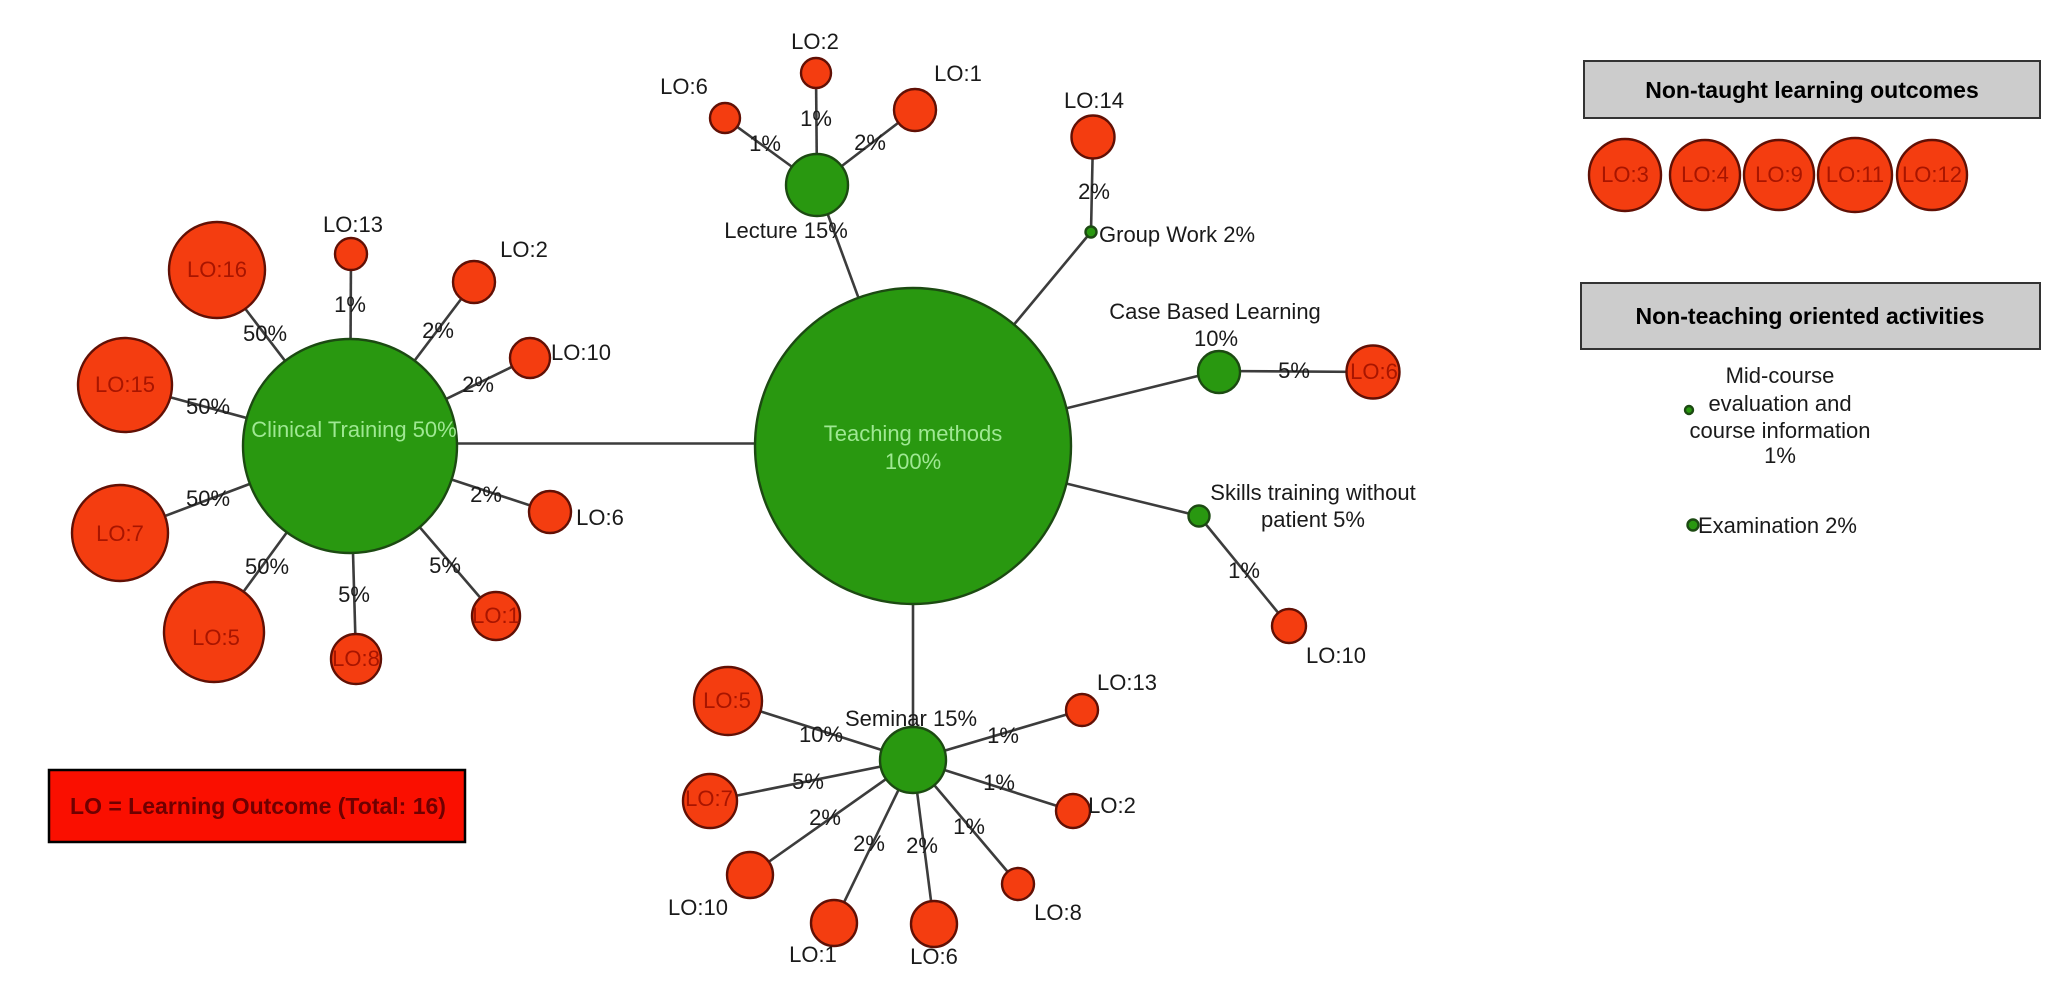 The image size is (2059, 1001). I want to click on svg-text: LO:12, so click(1932, 174).